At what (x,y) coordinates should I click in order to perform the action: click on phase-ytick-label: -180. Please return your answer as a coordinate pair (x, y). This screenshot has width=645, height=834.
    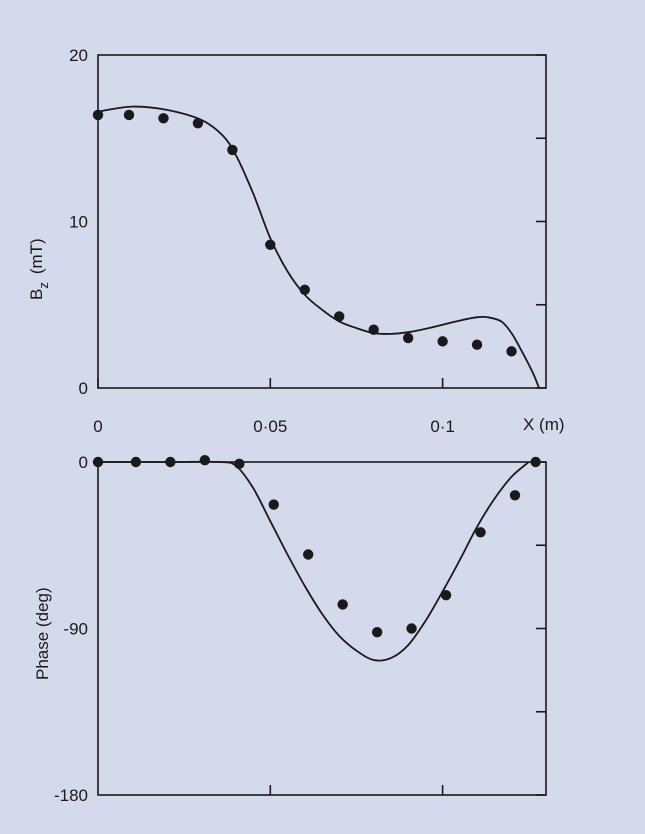
    Looking at the image, I should click on (71, 795).